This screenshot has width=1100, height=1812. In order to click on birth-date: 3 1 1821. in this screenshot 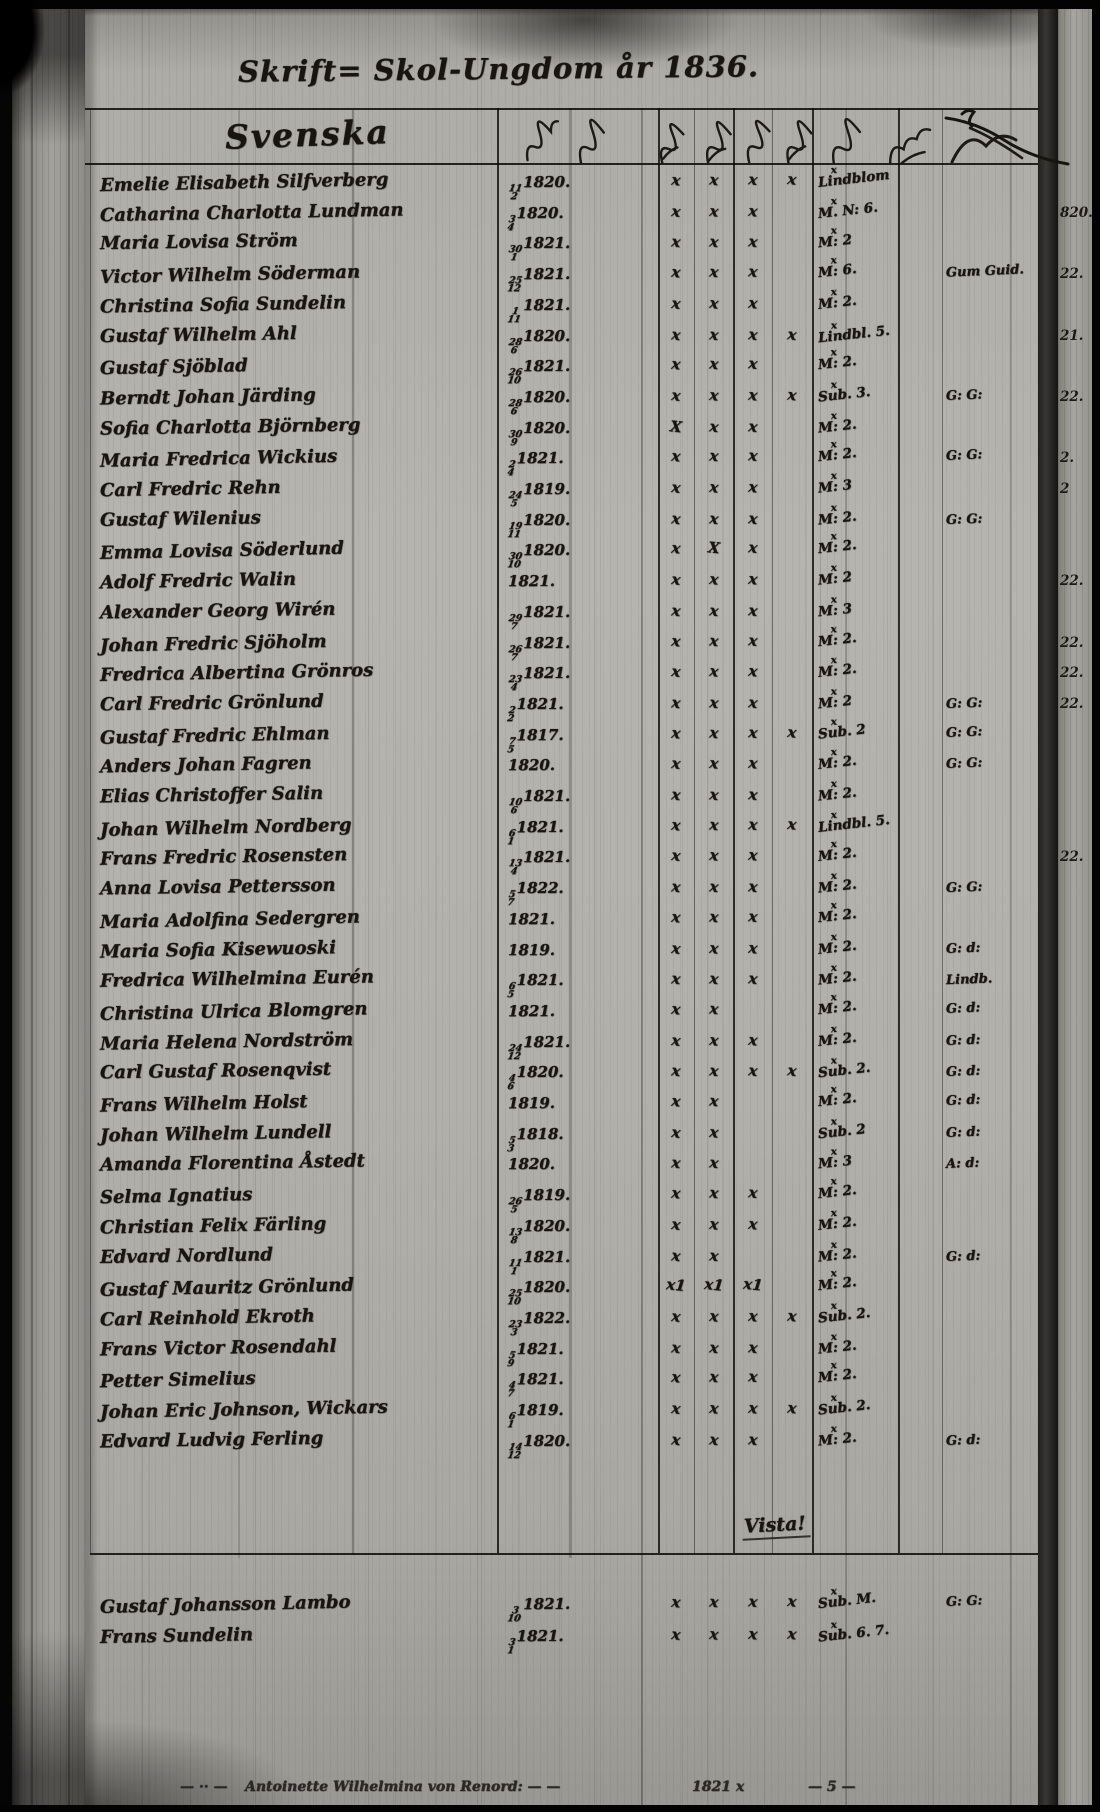, I will do `click(535, 1641)`.